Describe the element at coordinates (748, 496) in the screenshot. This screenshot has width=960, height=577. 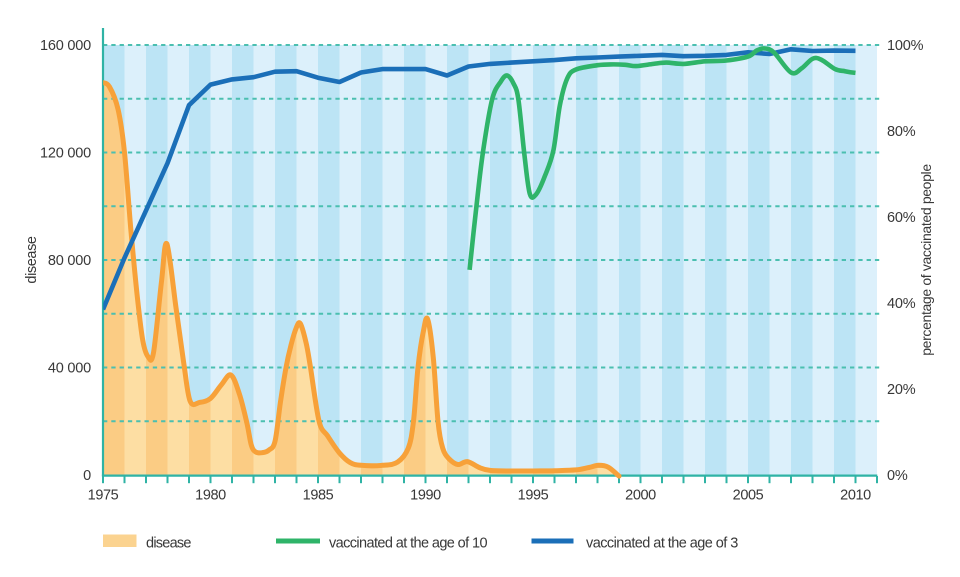
I see `svg-text: 2005` at that location.